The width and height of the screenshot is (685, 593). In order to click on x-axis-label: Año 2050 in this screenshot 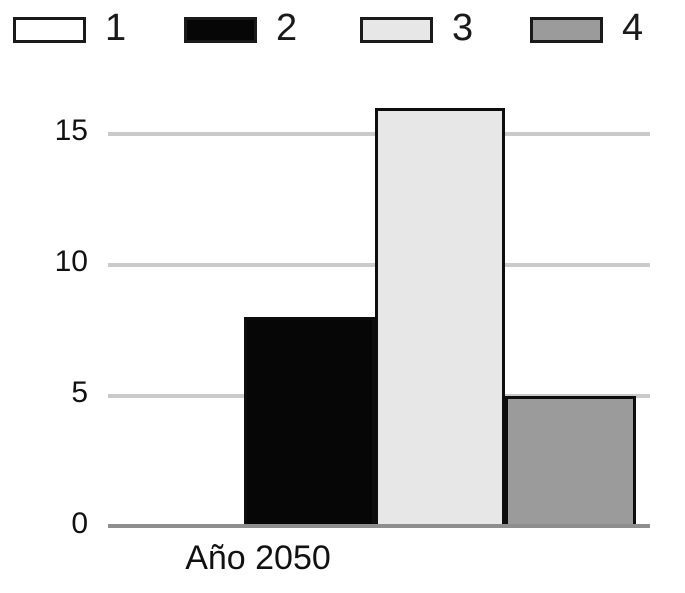, I will do `click(258, 558)`.